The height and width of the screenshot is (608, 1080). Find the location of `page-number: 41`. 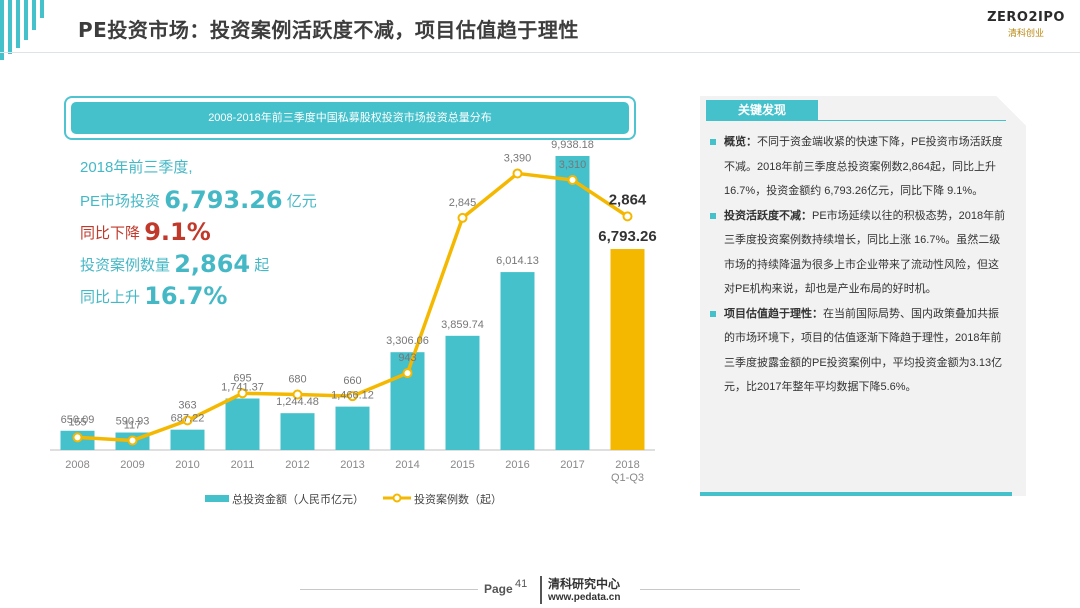

page-number: 41 is located at coordinates (521, 584).